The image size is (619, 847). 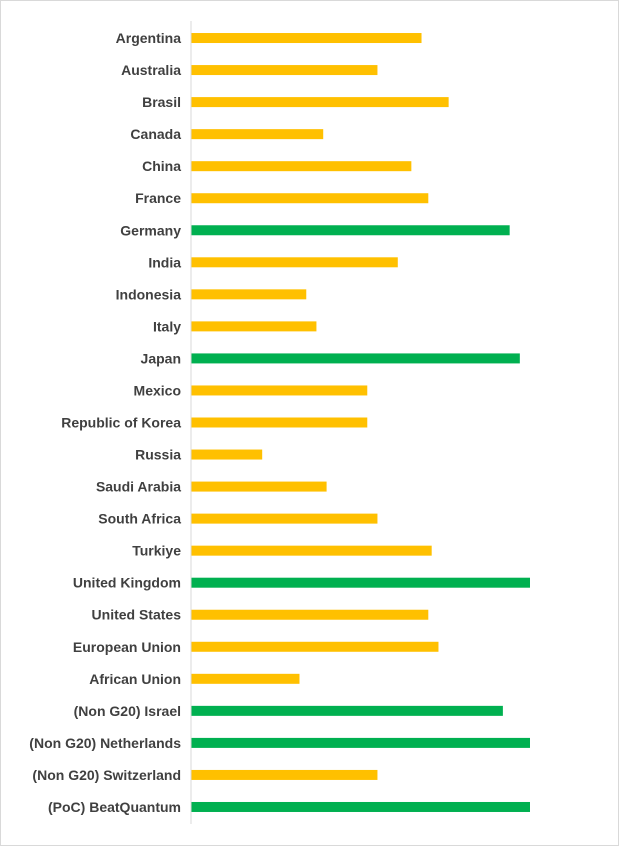 I want to click on category-label: Russia, so click(x=158, y=455).